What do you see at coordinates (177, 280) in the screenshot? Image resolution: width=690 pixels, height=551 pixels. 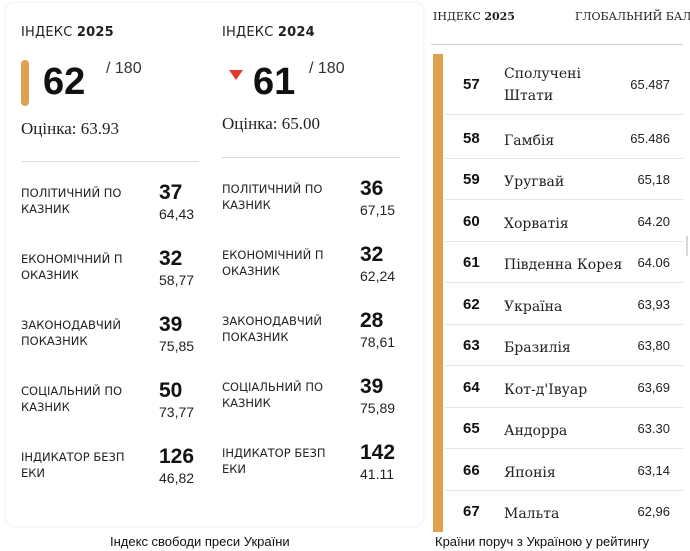 I see `indicator-score: 58,77` at bounding box center [177, 280].